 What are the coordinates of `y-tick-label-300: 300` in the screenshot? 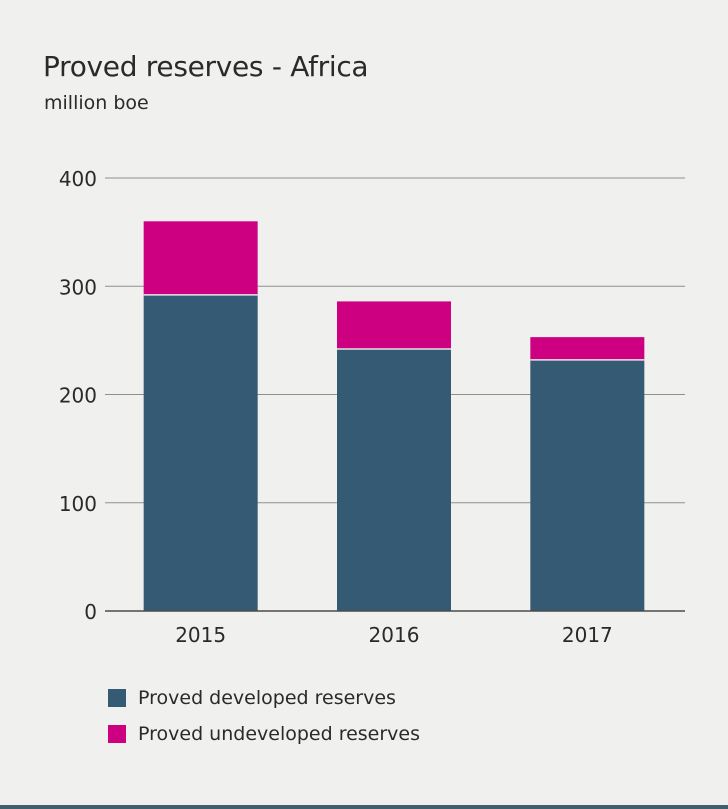 It's located at (78, 287).